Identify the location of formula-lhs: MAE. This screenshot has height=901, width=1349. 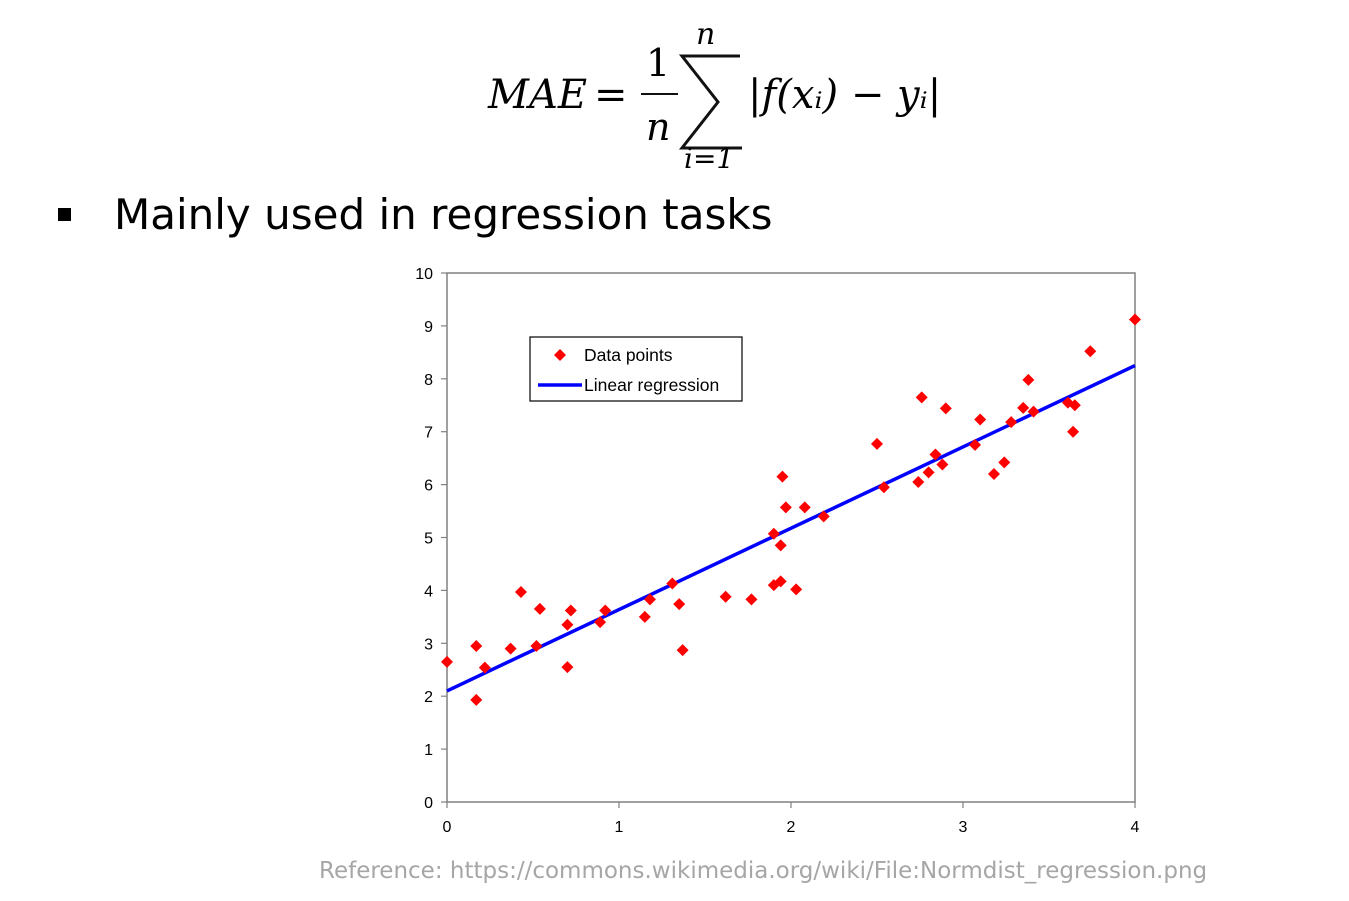
(537, 95).